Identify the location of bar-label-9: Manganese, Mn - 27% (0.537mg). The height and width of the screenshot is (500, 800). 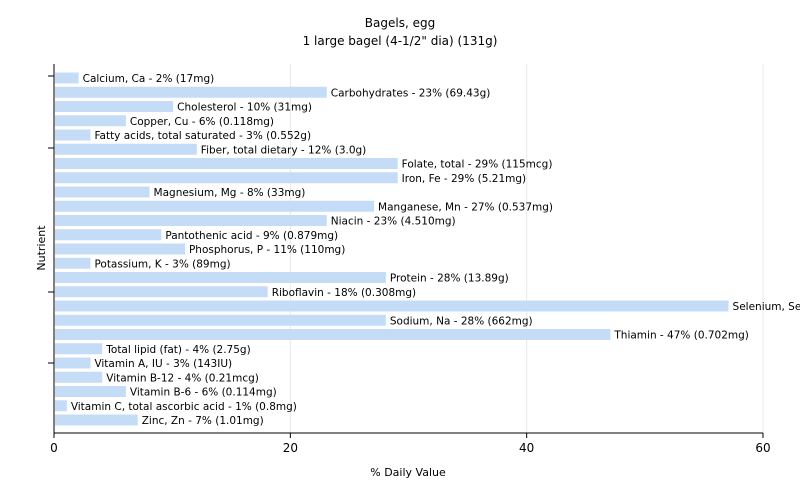
(465, 207).